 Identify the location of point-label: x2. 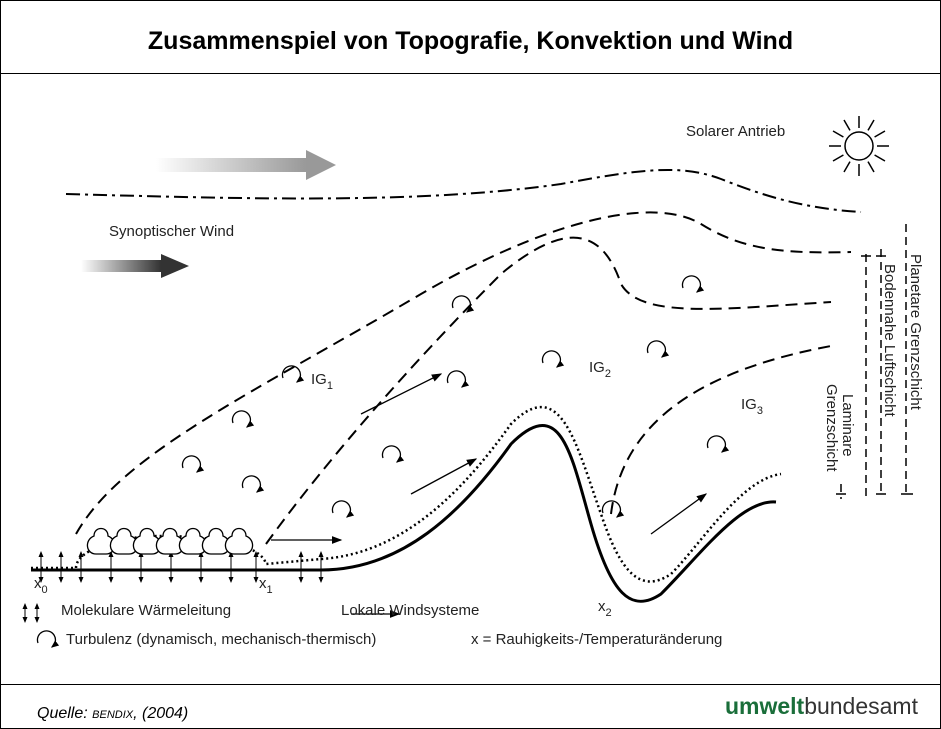
(605, 608).